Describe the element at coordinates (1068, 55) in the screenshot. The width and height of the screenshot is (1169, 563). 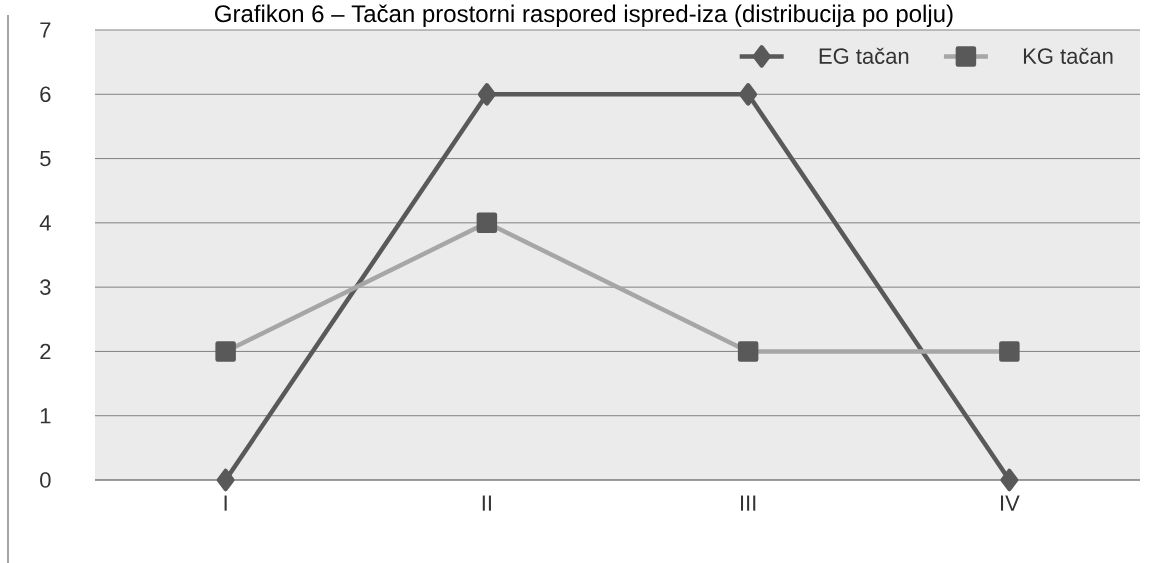
I see `legend-label: KG tačan` at that location.